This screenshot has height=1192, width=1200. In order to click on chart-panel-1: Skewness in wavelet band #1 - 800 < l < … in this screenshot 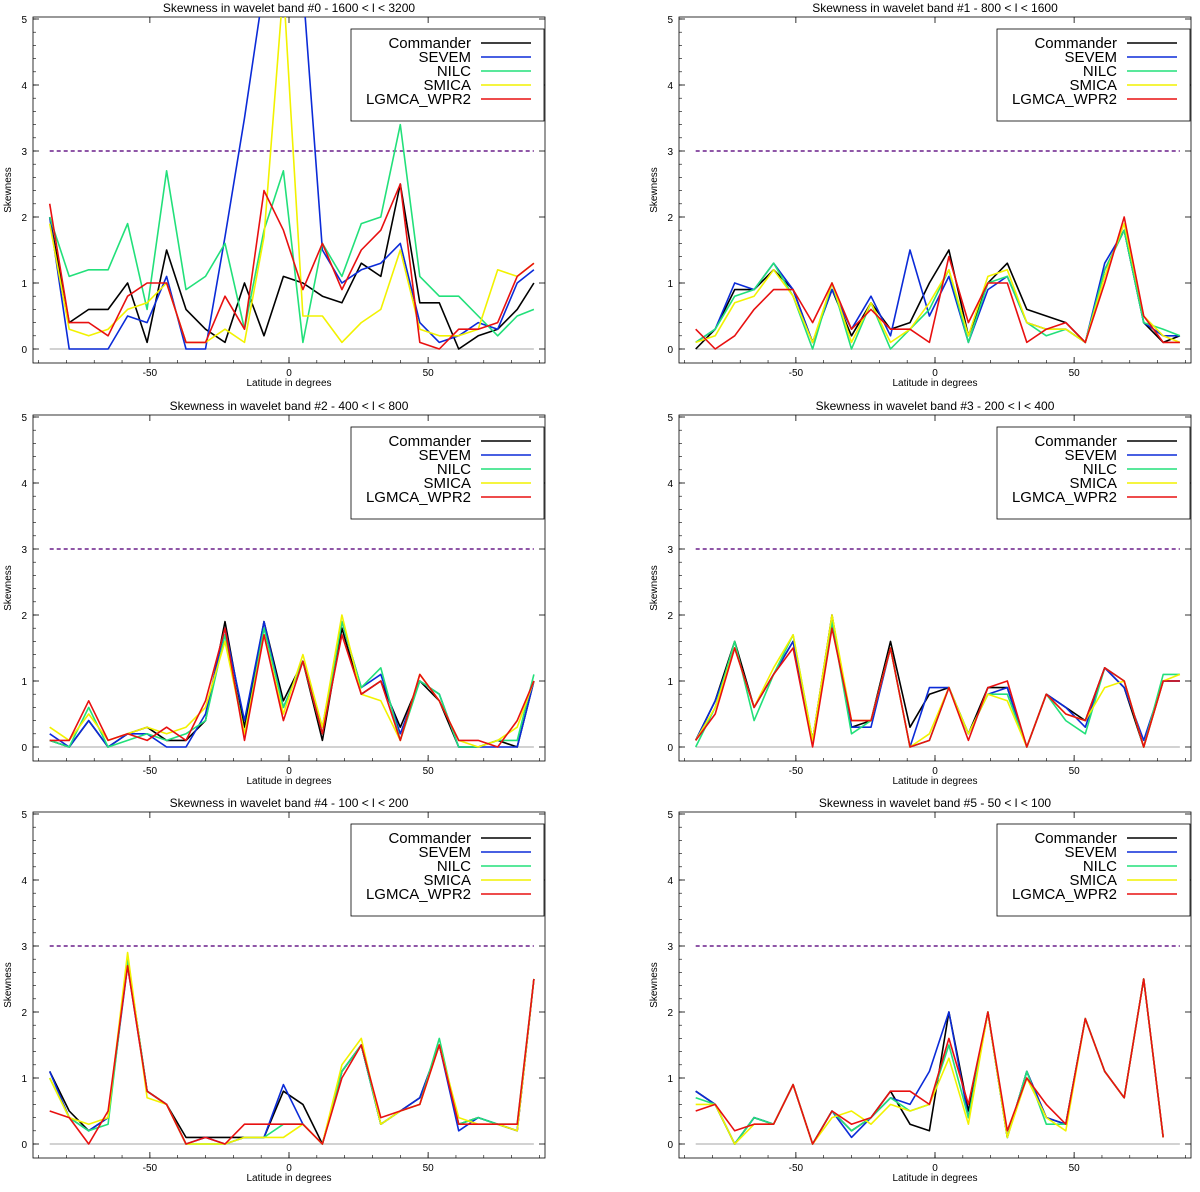, I will do `click(920, 195)`.